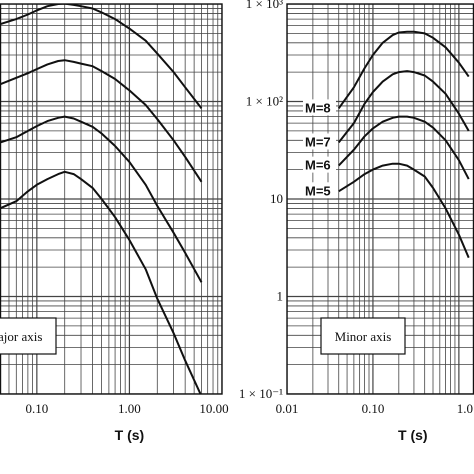 The image size is (474, 474). I want to click on annotation-text: ajor axis, so click(21, 336).